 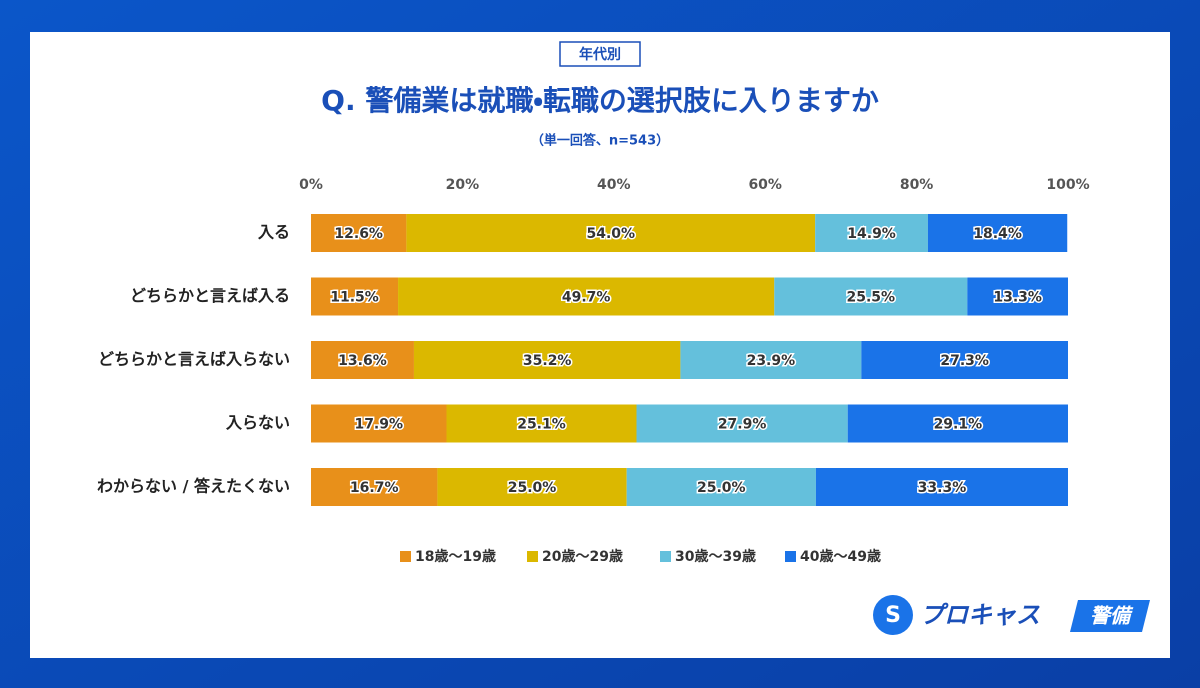 I want to click on y-tick-label: 入る, so click(x=273, y=232).